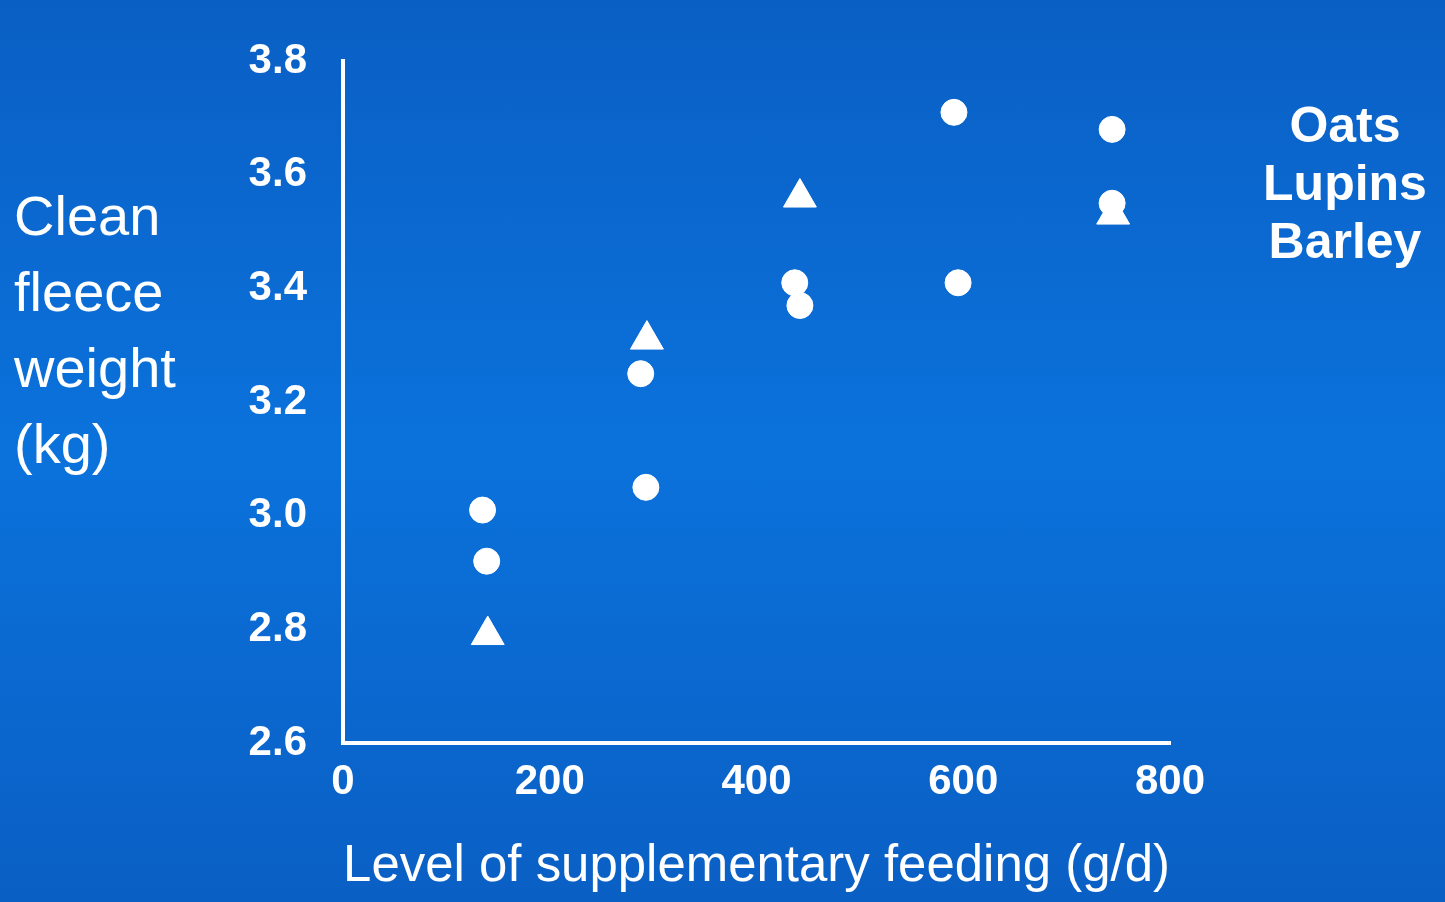 The image size is (1445, 902). Describe the element at coordinates (343, 779) in the screenshot. I see `x-tick-label: 0` at that location.